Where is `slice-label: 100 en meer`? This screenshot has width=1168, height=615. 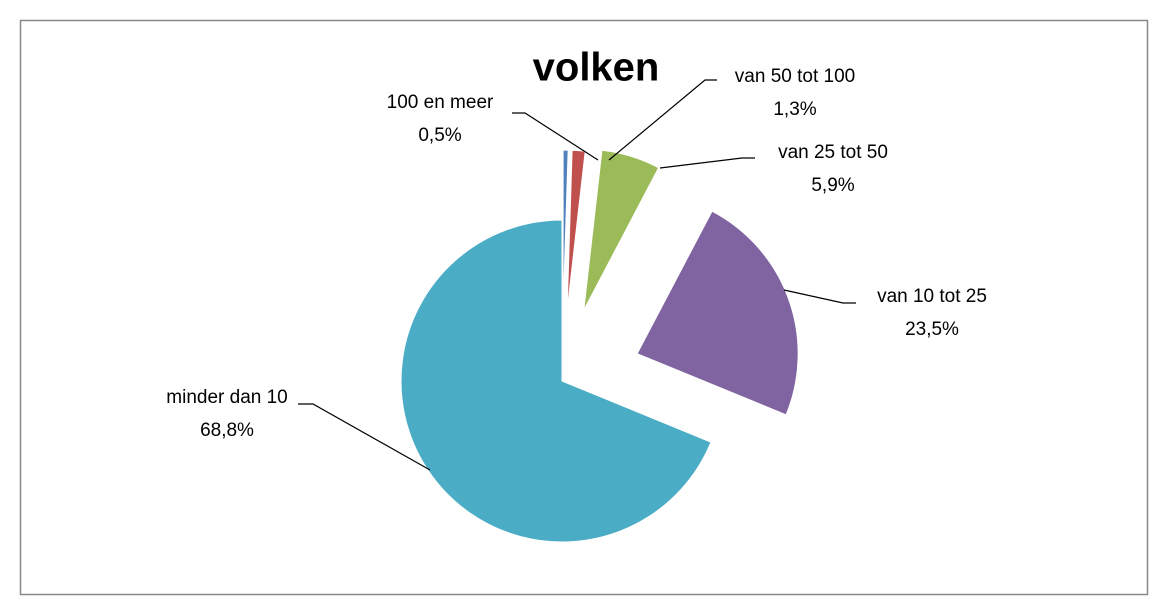 slice-label: 100 en meer is located at coordinates (440, 102).